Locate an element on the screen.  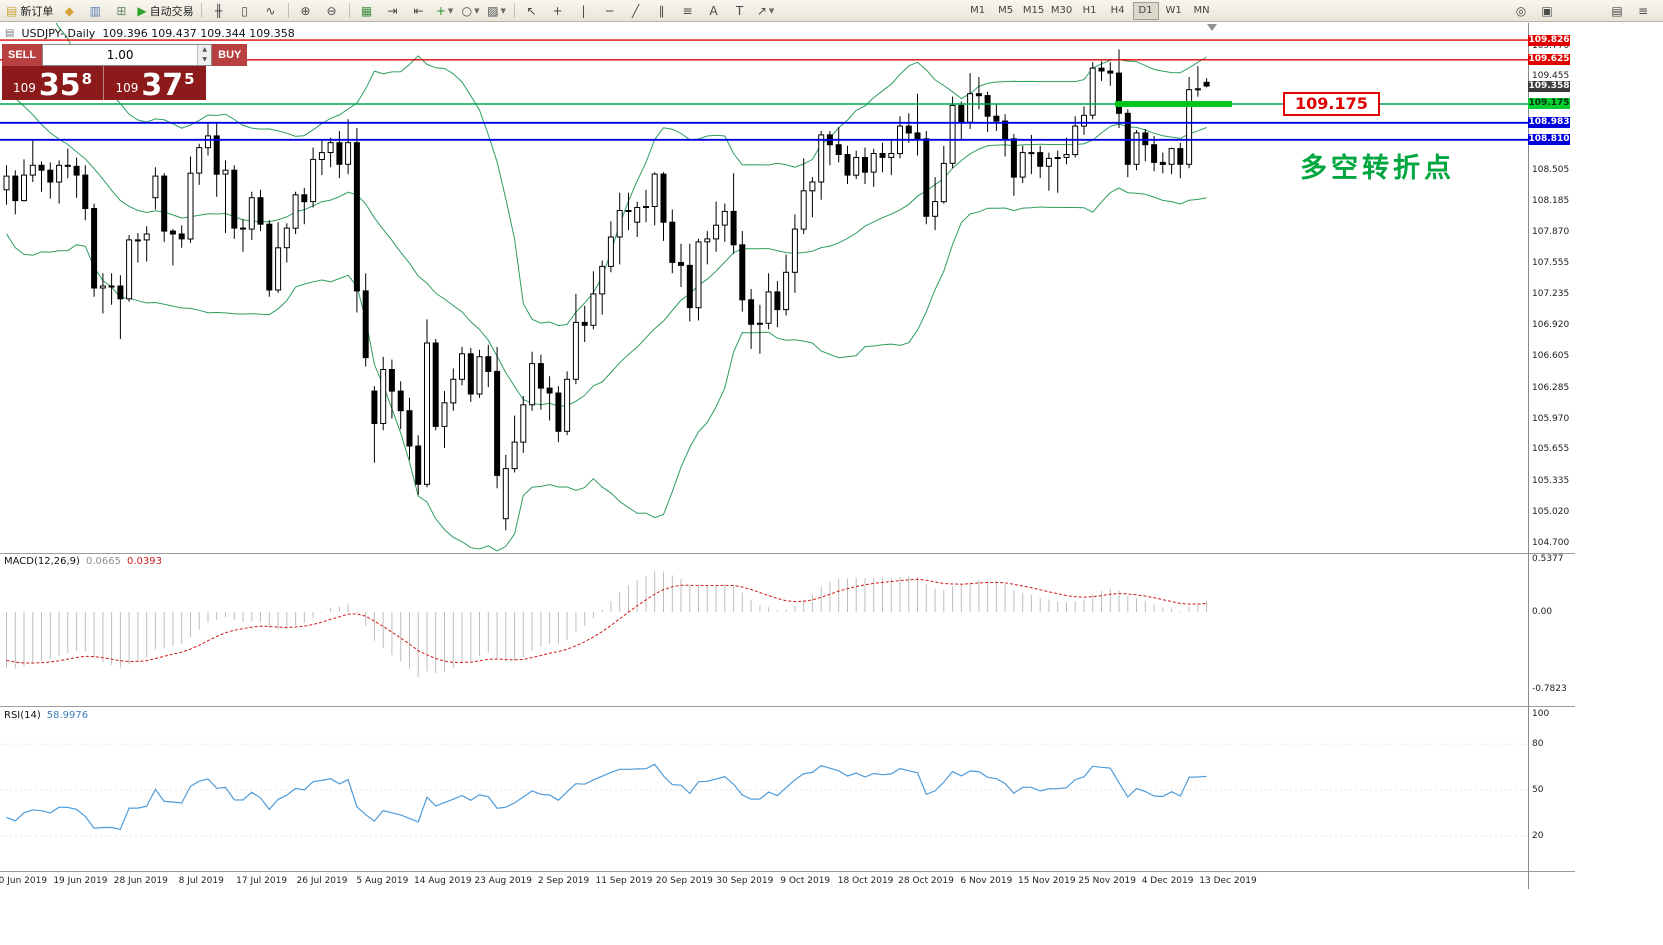
date-label: 6 Nov 2019 is located at coordinates (986, 881).